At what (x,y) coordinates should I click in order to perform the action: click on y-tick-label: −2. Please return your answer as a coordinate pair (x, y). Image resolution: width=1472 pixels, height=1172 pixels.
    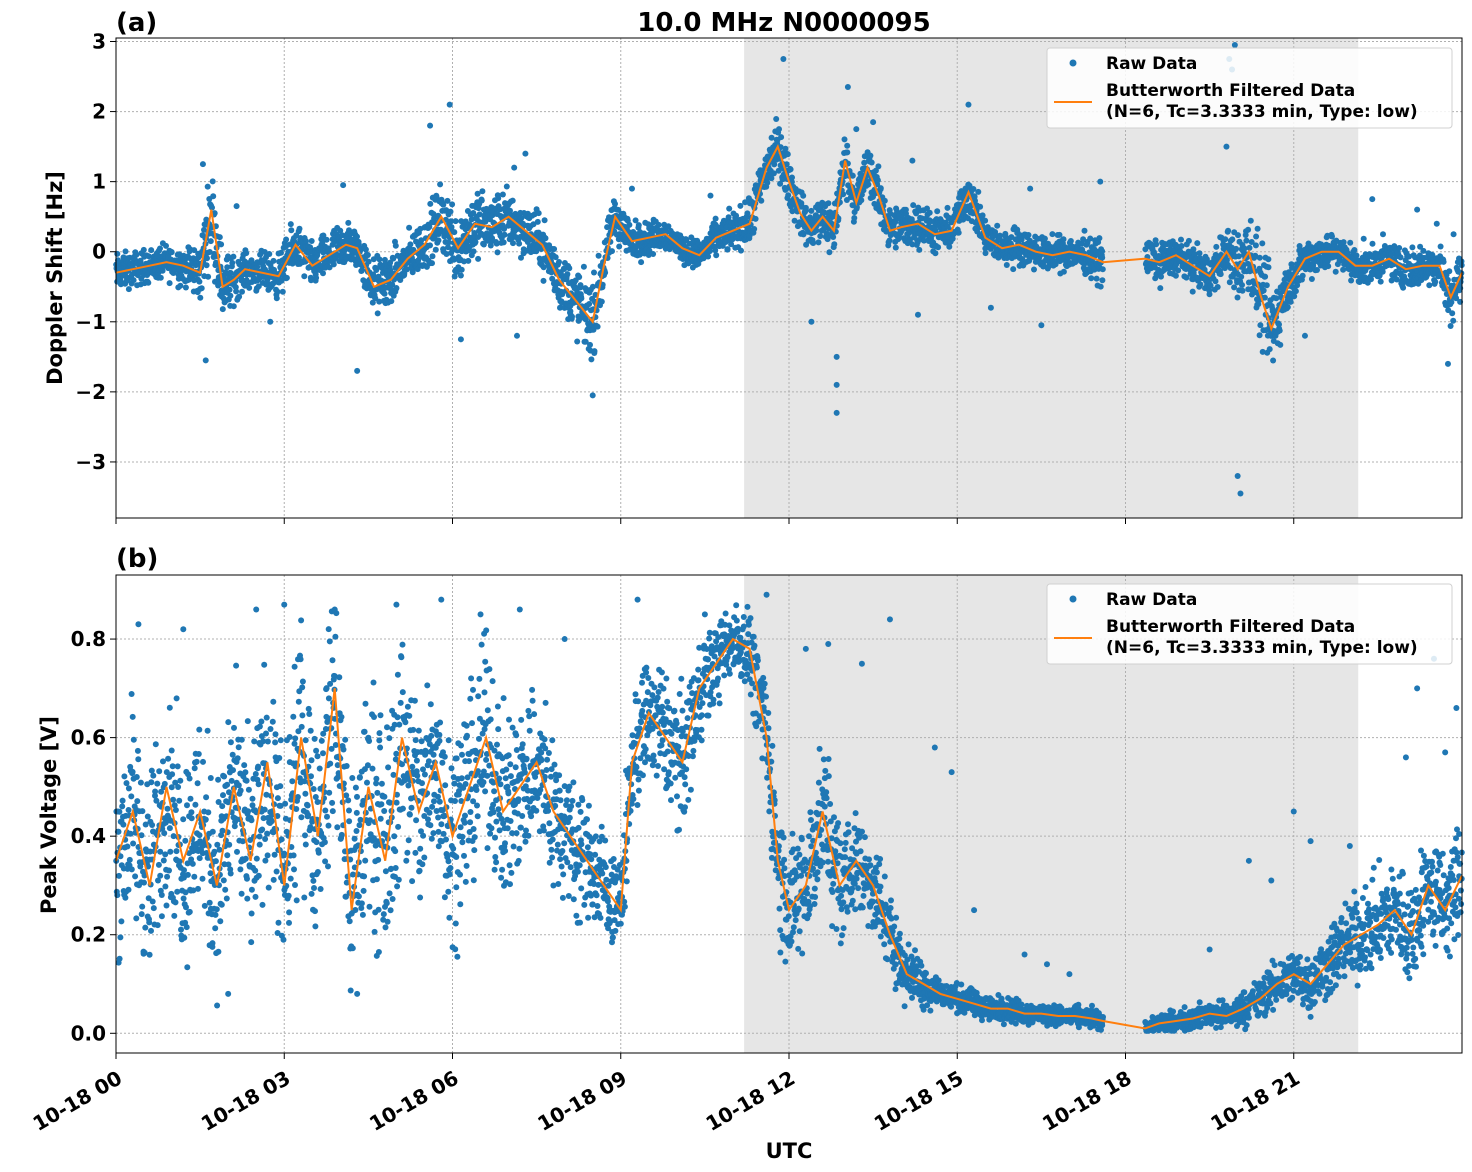
    Looking at the image, I should click on (90, 392).